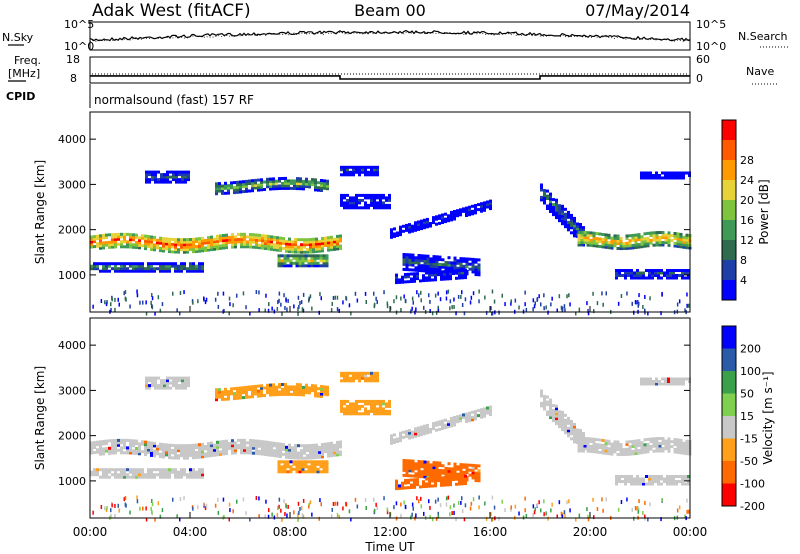 The image size is (800, 554). What do you see at coordinates (729, 150) in the screenshot?
I see `power-colorbar-swatch` at bounding box center [729, 150].